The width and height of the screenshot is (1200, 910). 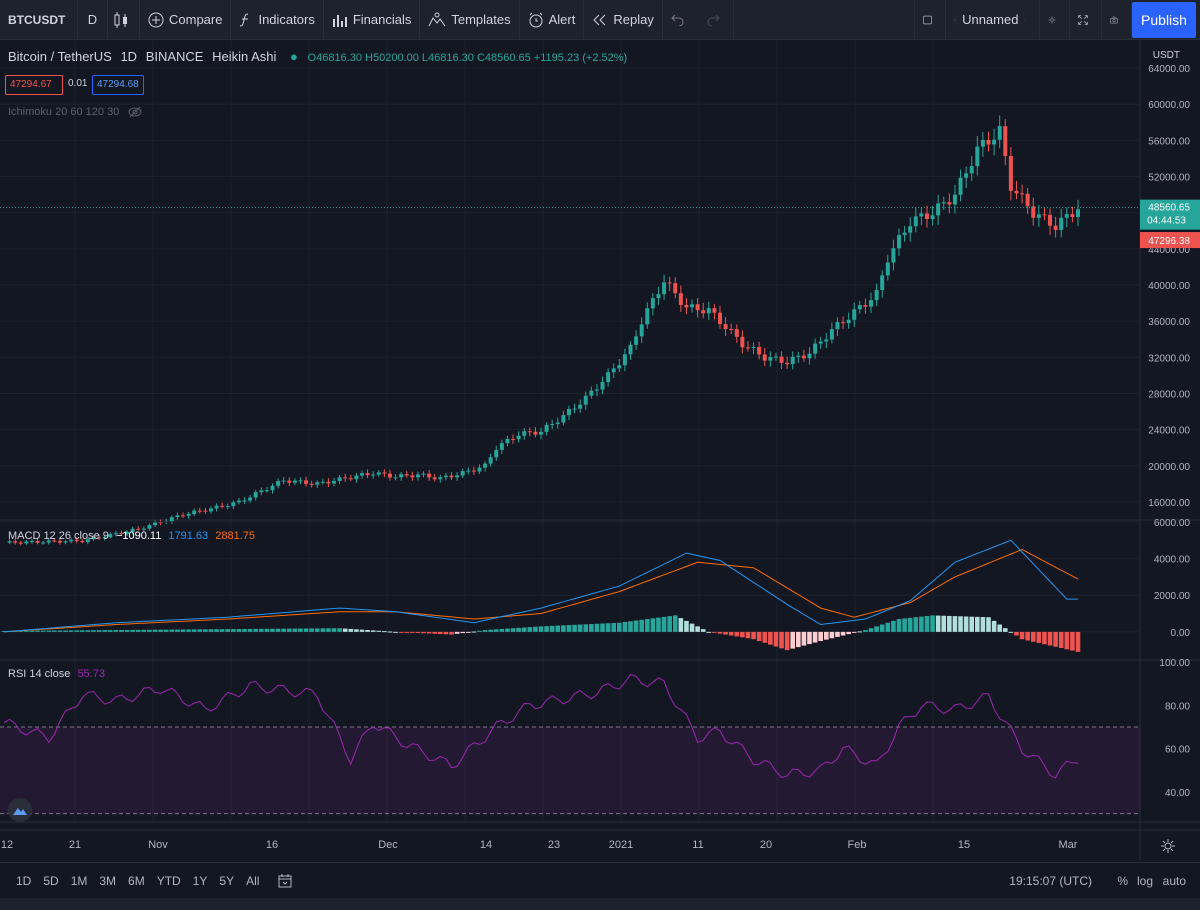 What do you see at coordinates (1164, 20) in the screenshot?
I see `publish-button: Publish` at bounding box center [1164, 20].